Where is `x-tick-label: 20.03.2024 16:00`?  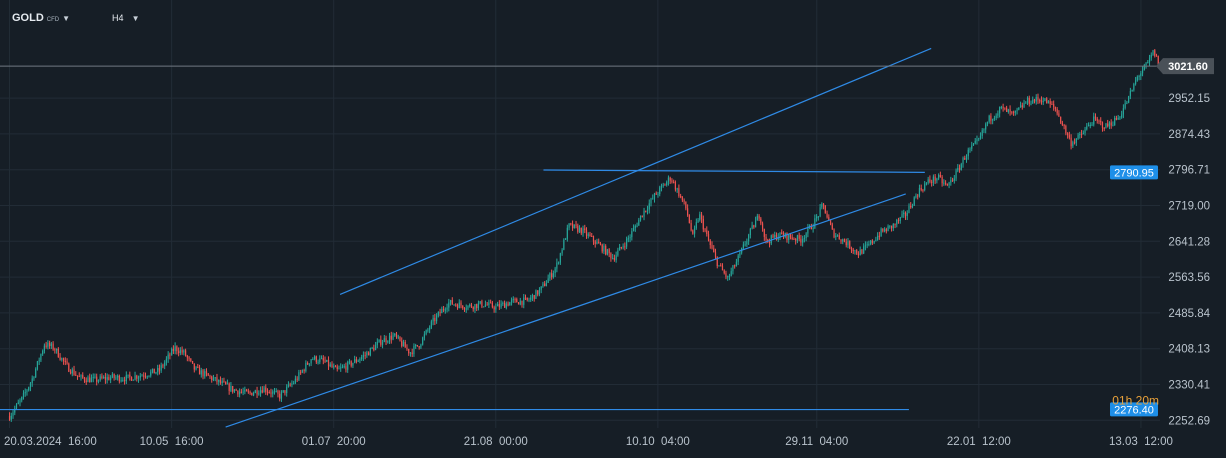
x-tick-label: 20.03.2024 16:00 is located at coordinates (50, 442).